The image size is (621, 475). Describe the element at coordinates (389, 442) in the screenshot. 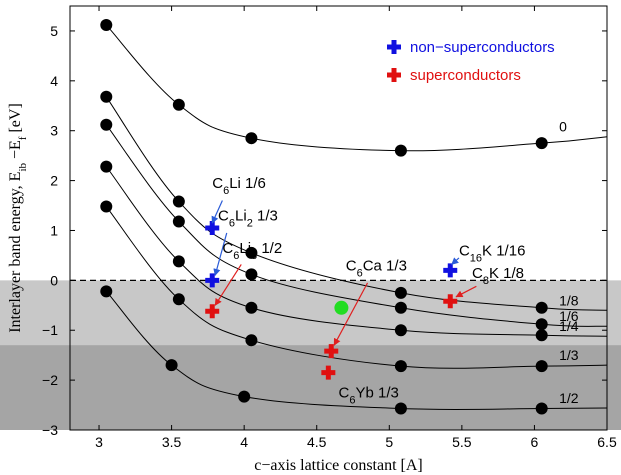

I see `x-tick-label-4: 5` at that location.